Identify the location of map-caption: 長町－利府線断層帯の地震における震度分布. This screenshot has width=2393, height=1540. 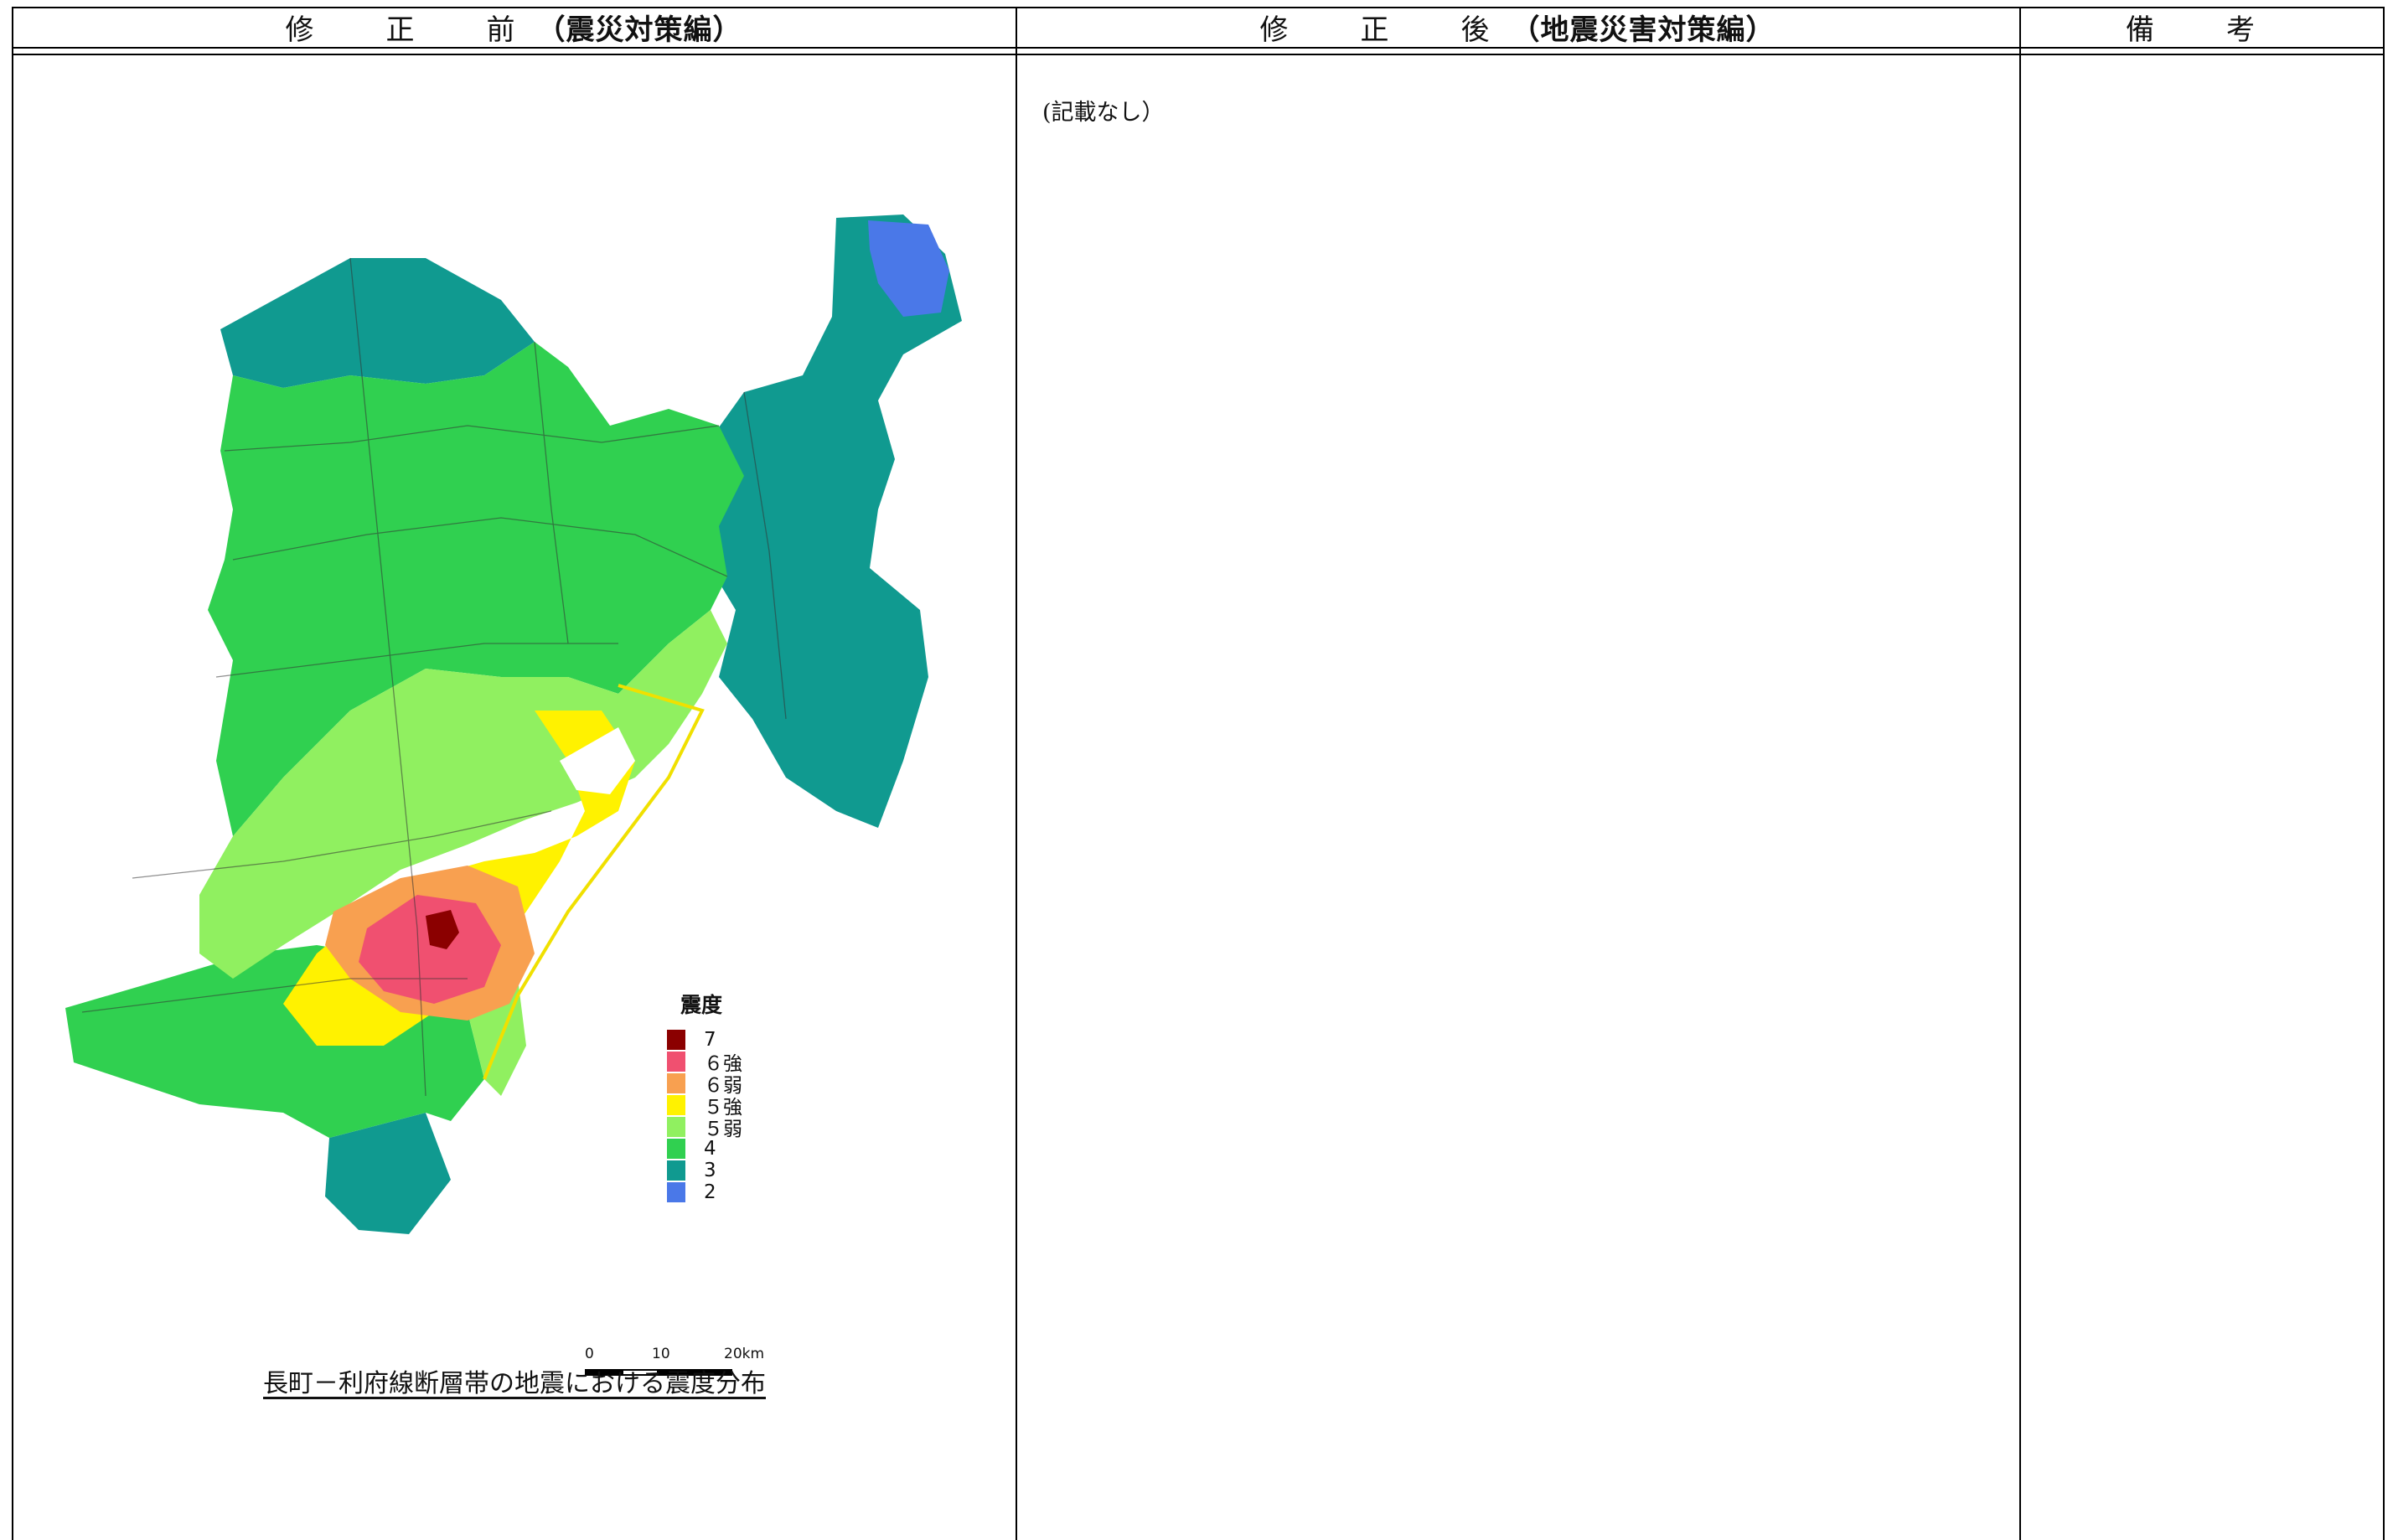
(514, 1383).